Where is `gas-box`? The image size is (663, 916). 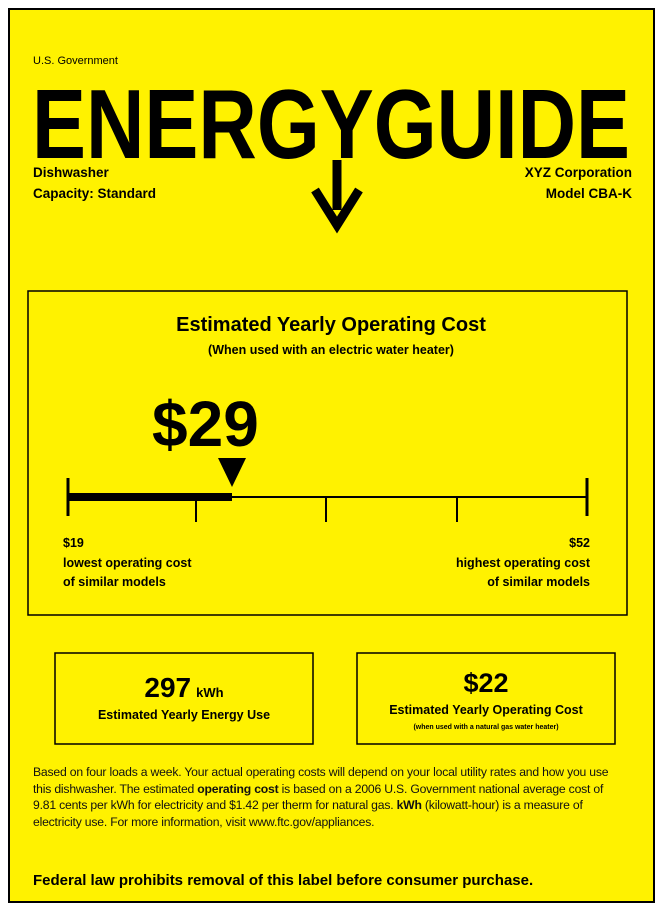
gas-box is located at coordinates (486, 698).